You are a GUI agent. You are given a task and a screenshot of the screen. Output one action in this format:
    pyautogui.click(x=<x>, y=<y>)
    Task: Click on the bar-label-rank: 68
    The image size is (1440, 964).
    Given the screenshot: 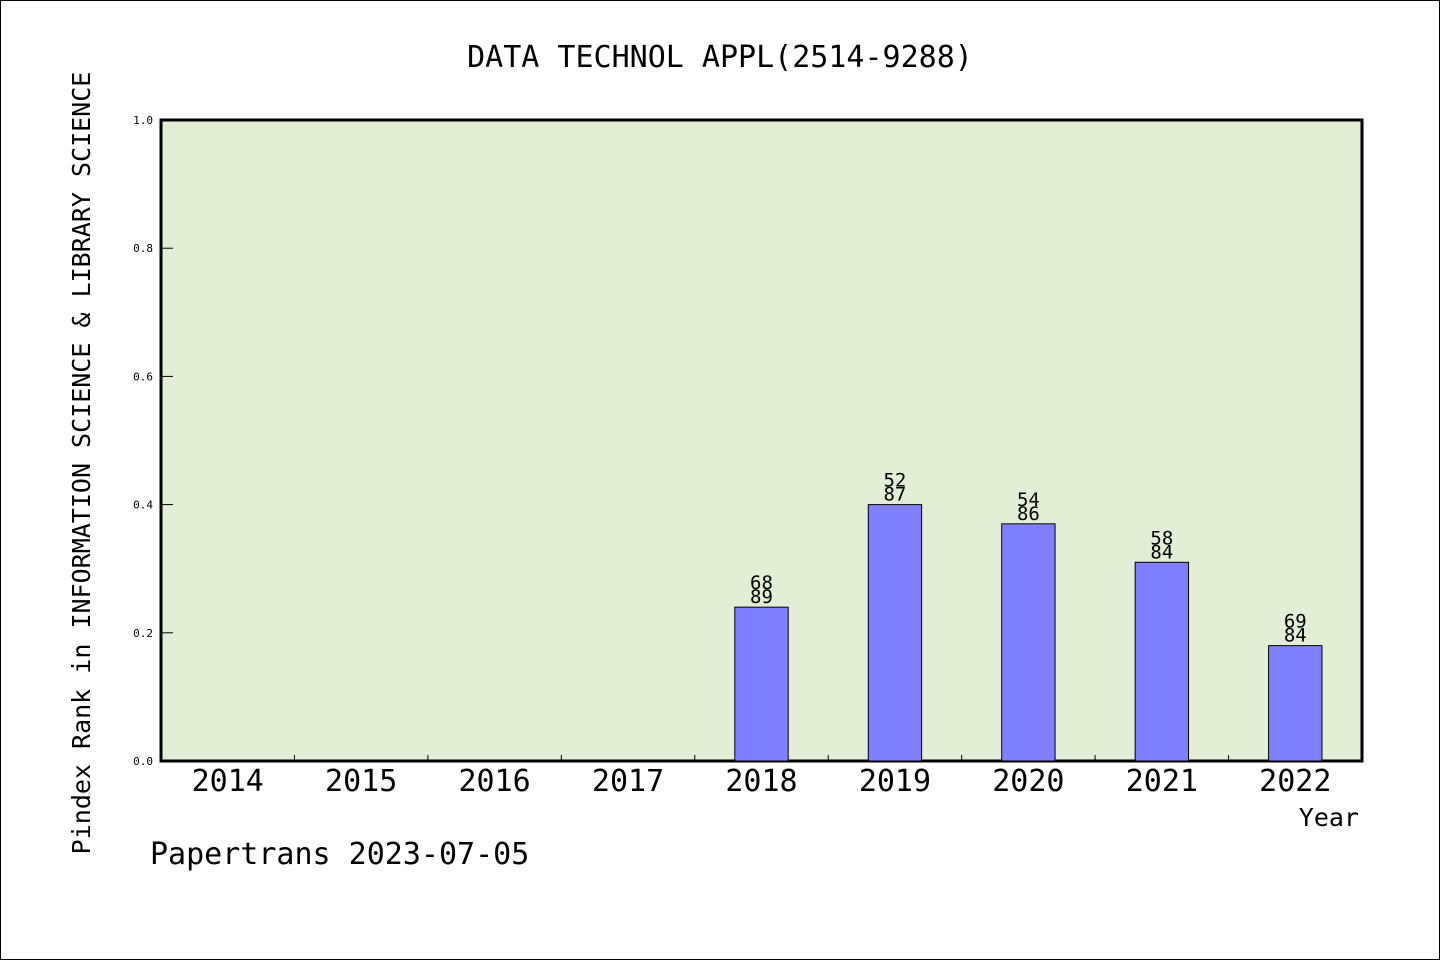 What is the action you would take?
    pyautogui.click(x=761, y=583)
    